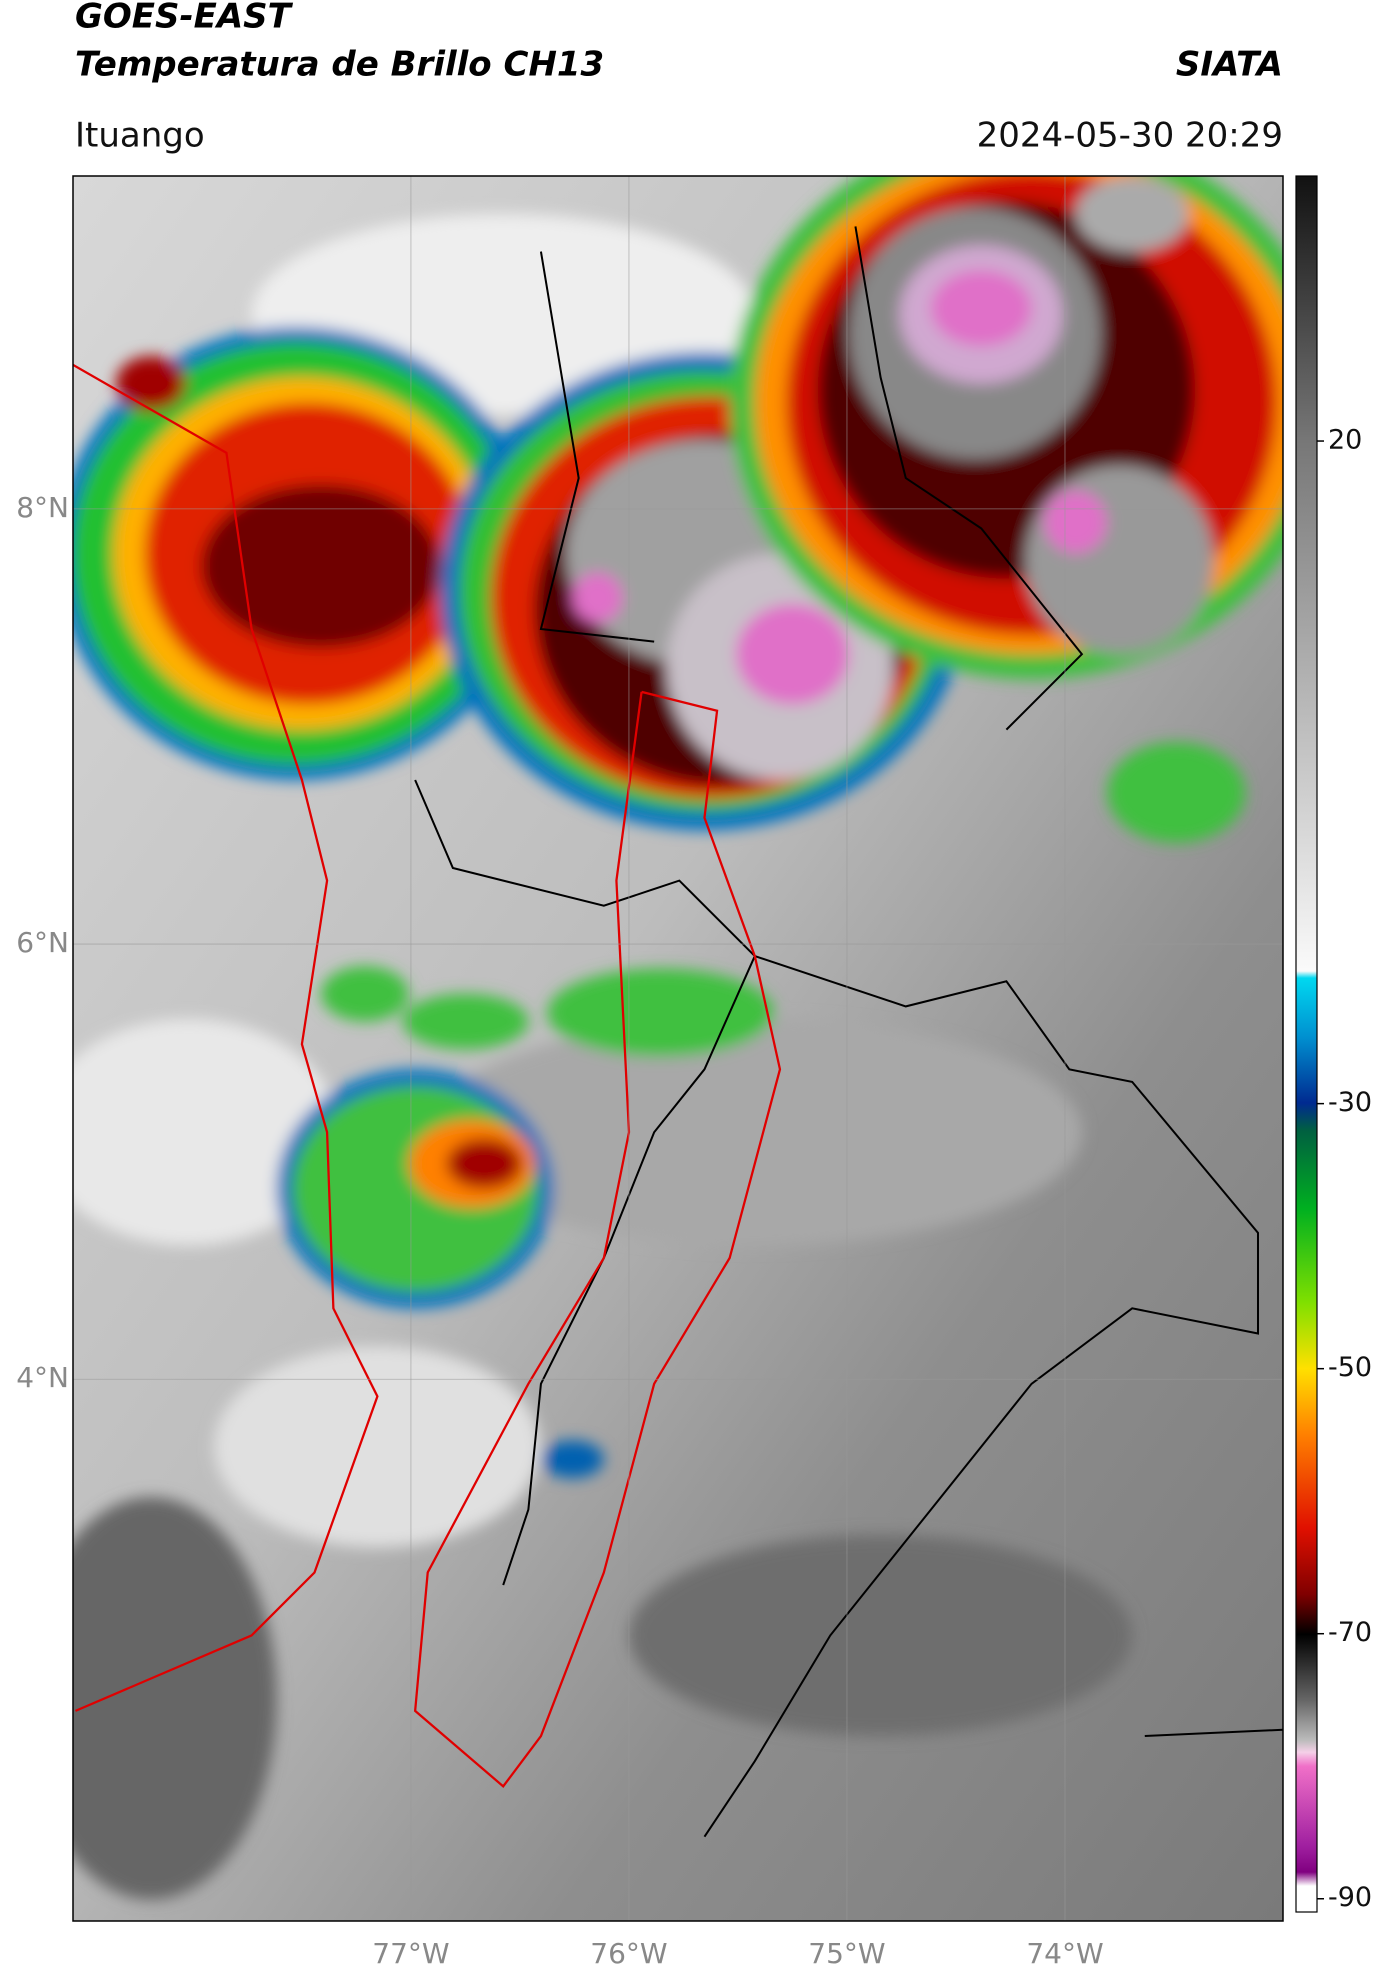  Describe the element at coordinates (140, 136) in the screenshot. I see `location: Ituango` at that location.